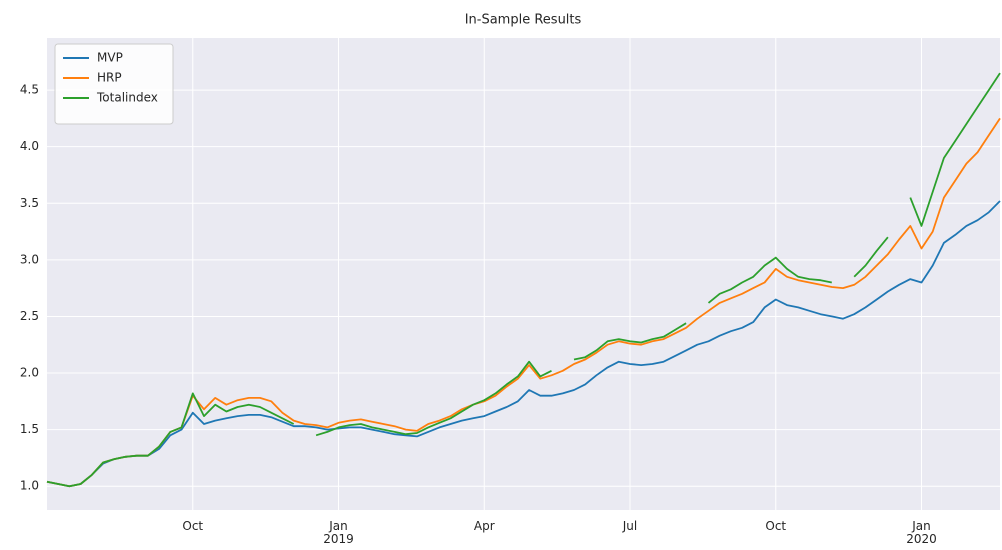  Describe the element at coordinates (29, 90) in the screenshot. I see `y-tick-label: 4.5` at that location.